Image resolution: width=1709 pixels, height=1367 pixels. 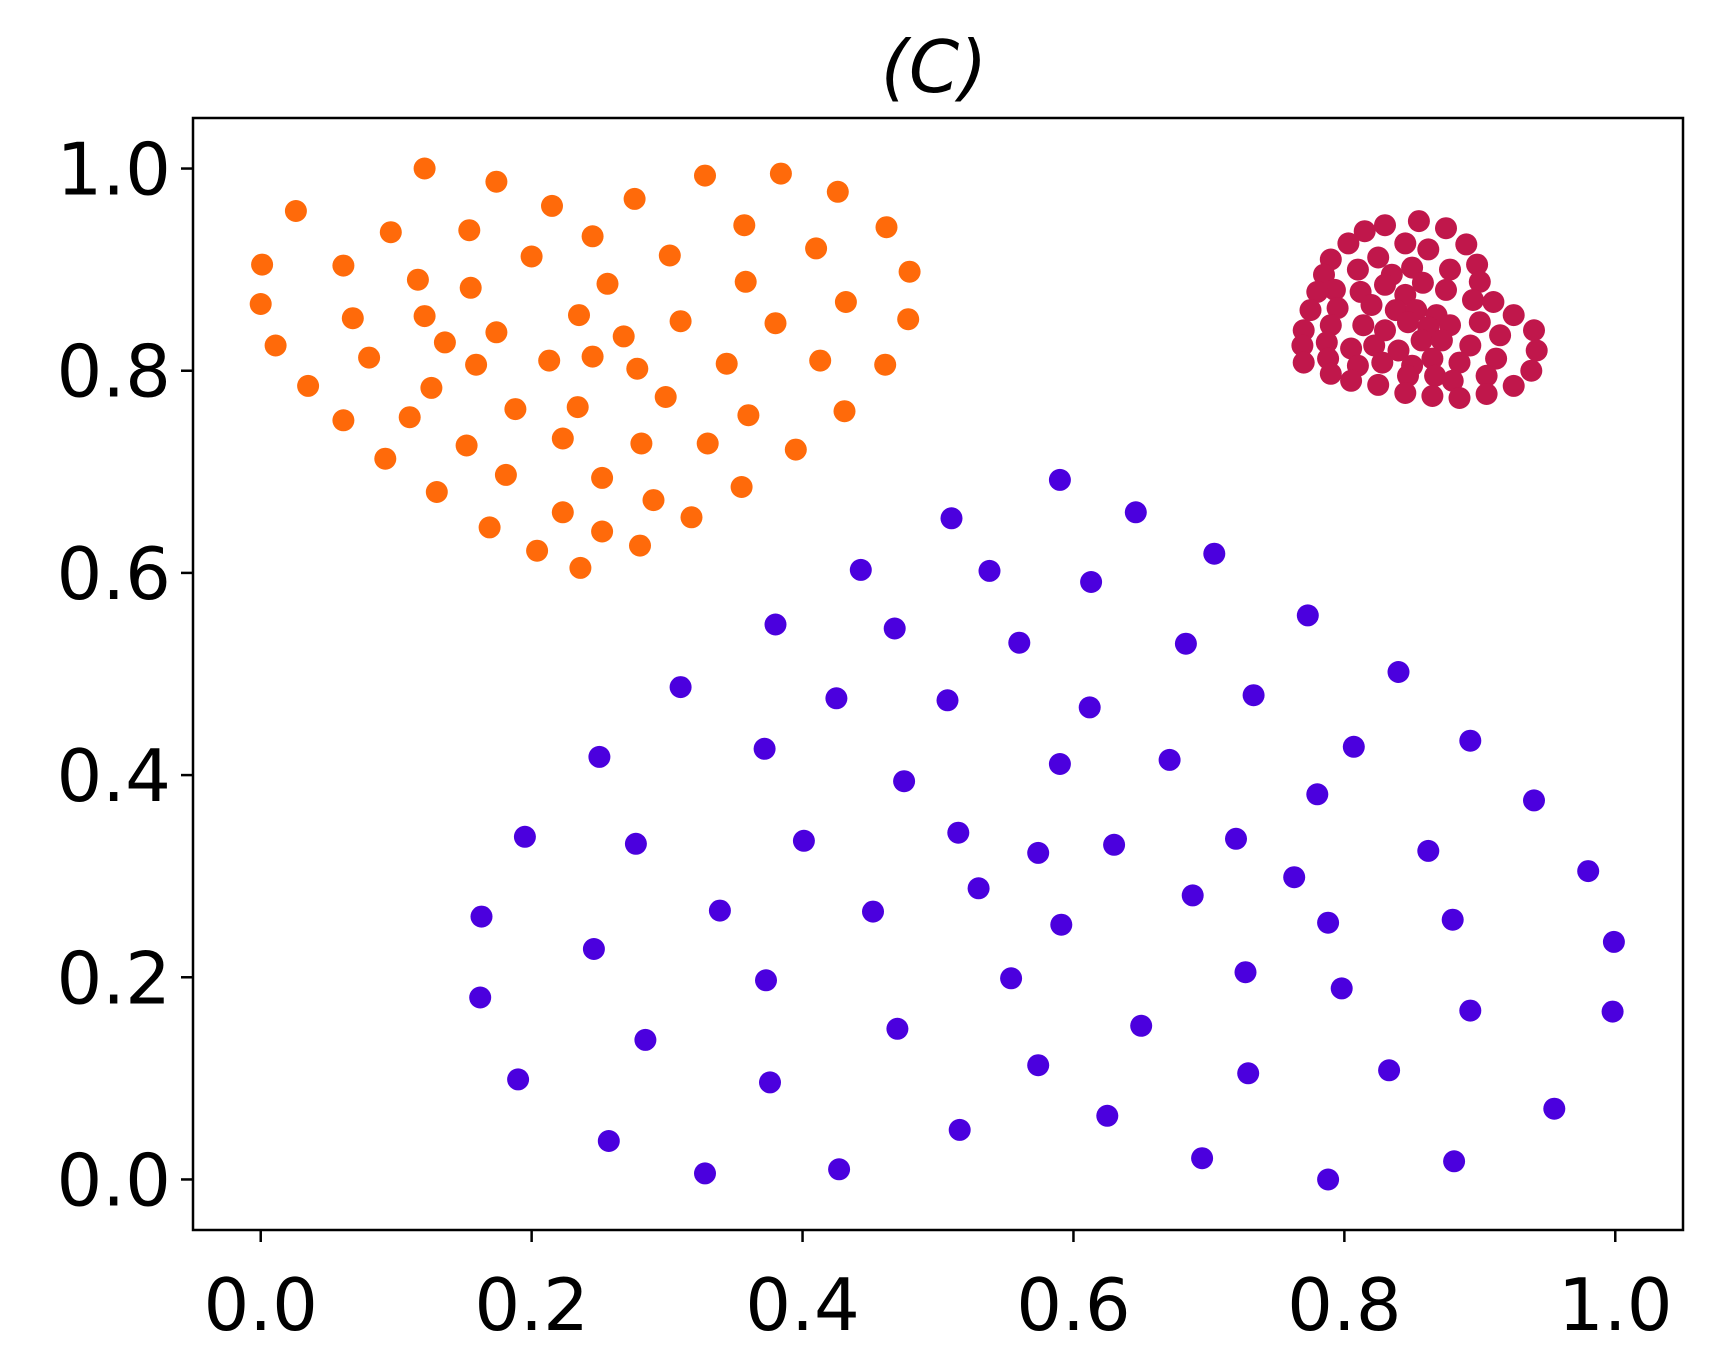 I want to click on x-tick-label: 0.2, so click(x=531, y=1305).